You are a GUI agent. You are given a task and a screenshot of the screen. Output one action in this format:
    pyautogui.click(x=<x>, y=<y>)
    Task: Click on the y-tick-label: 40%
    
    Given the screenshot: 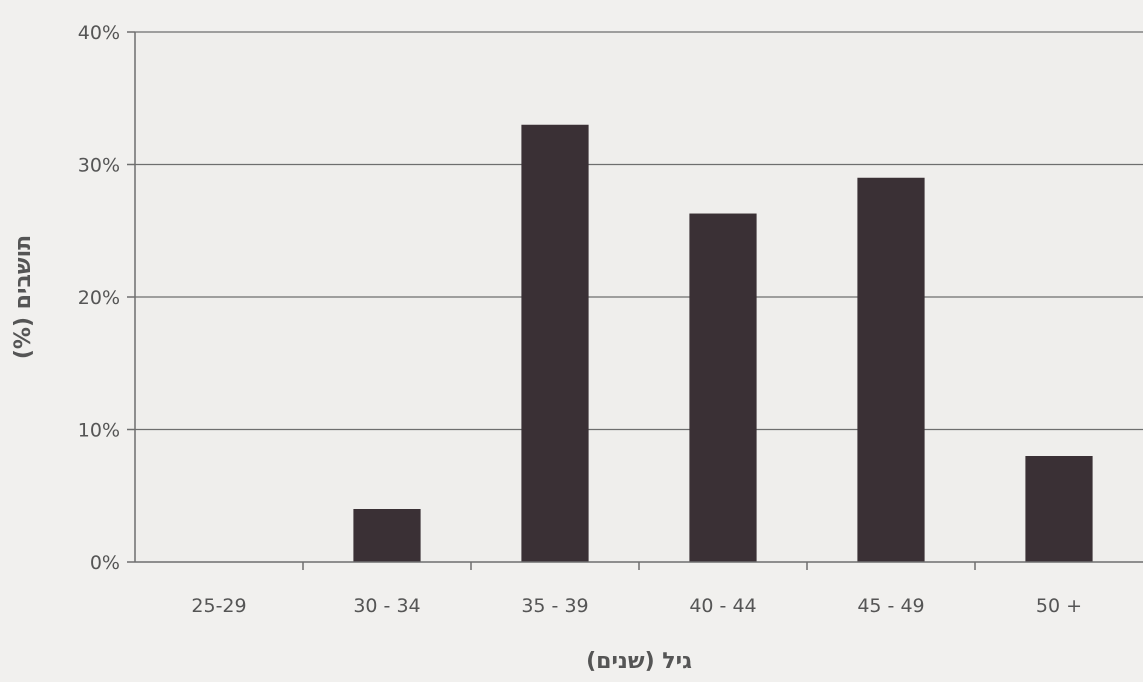 What is the action you would take?
    pyautogui.click(x=99, y=33)
    